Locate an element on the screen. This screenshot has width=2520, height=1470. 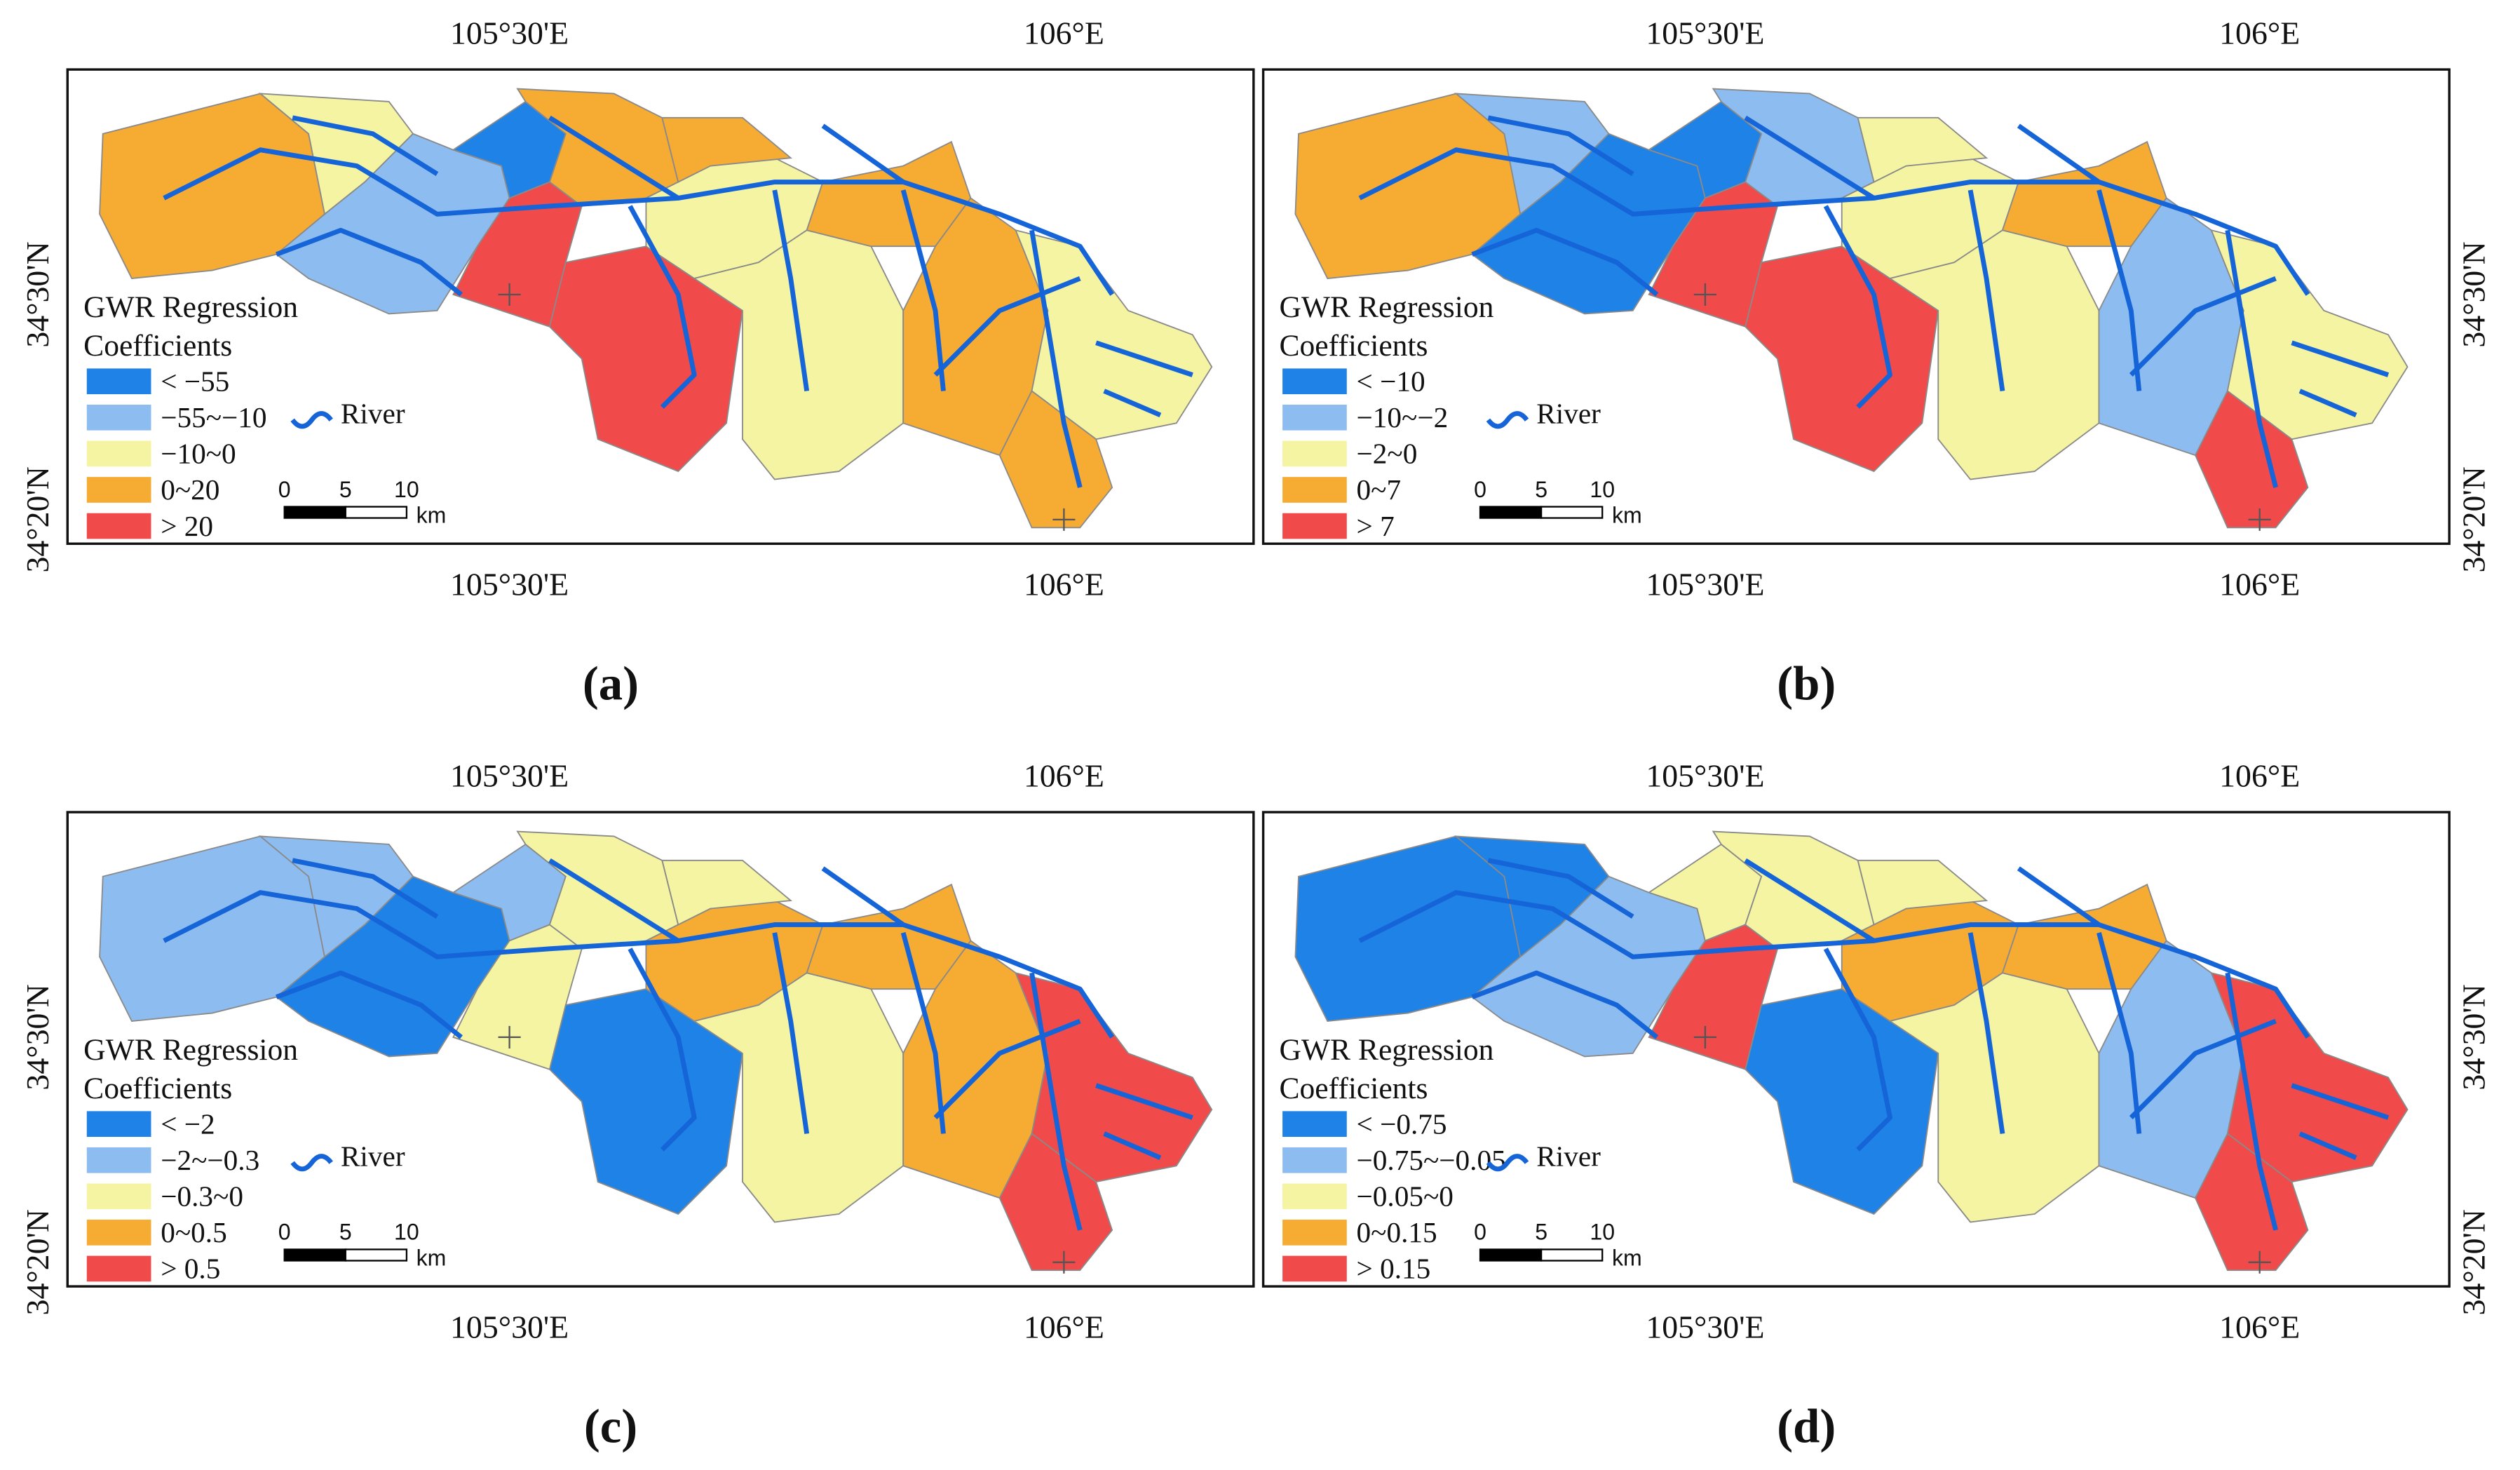
legend-label: < −10 is located at coordinates (1391, 381).